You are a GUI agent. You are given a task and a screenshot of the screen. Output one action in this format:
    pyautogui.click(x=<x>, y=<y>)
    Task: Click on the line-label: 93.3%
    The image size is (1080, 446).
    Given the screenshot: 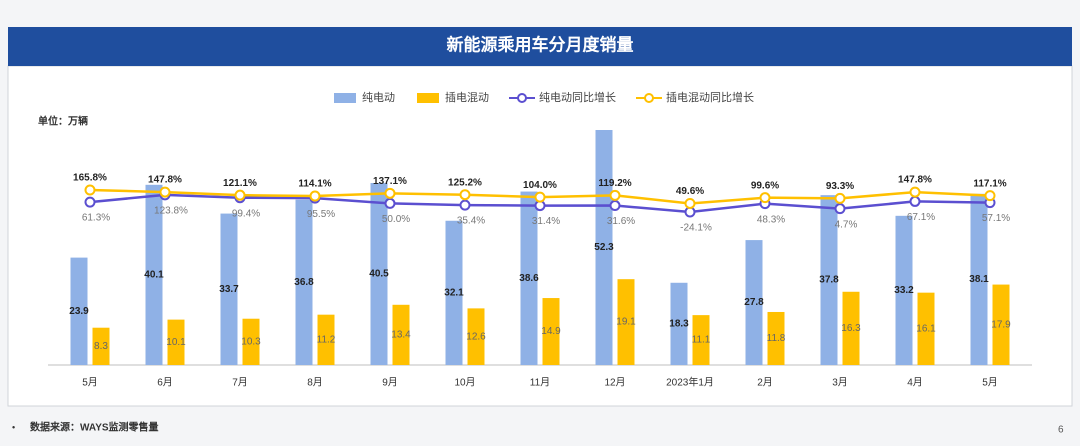 What is the action you would take?
    pyautogui.click(x=840, y=186)
    